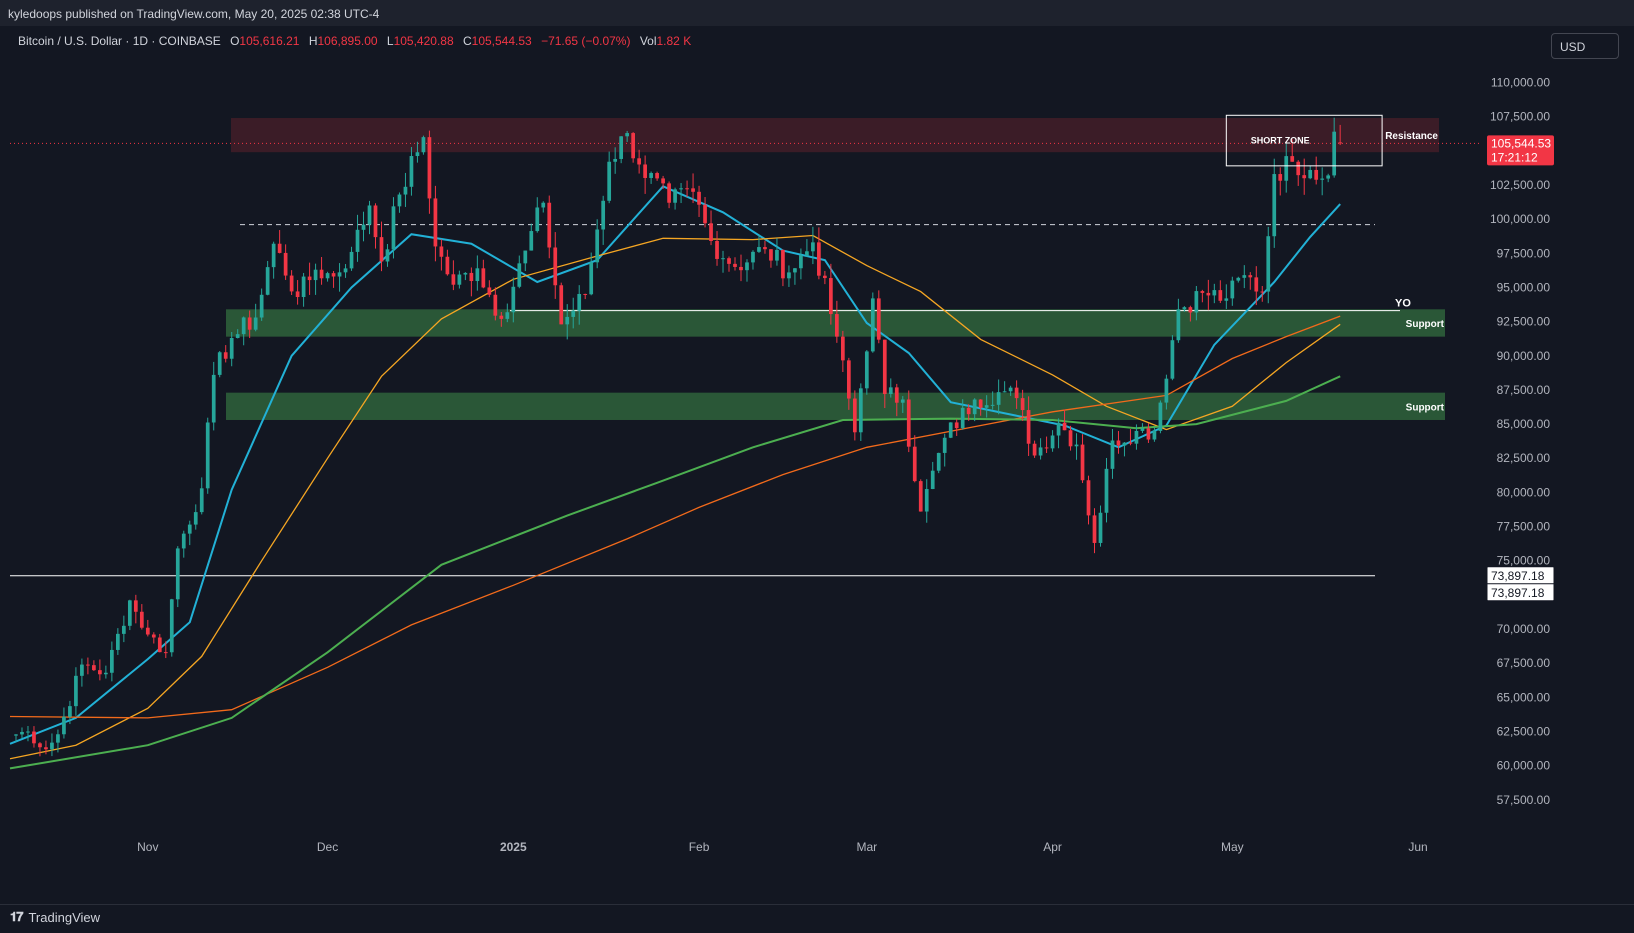  I want to click on y-tick-label: 57,500.00, so click(1524, 800).